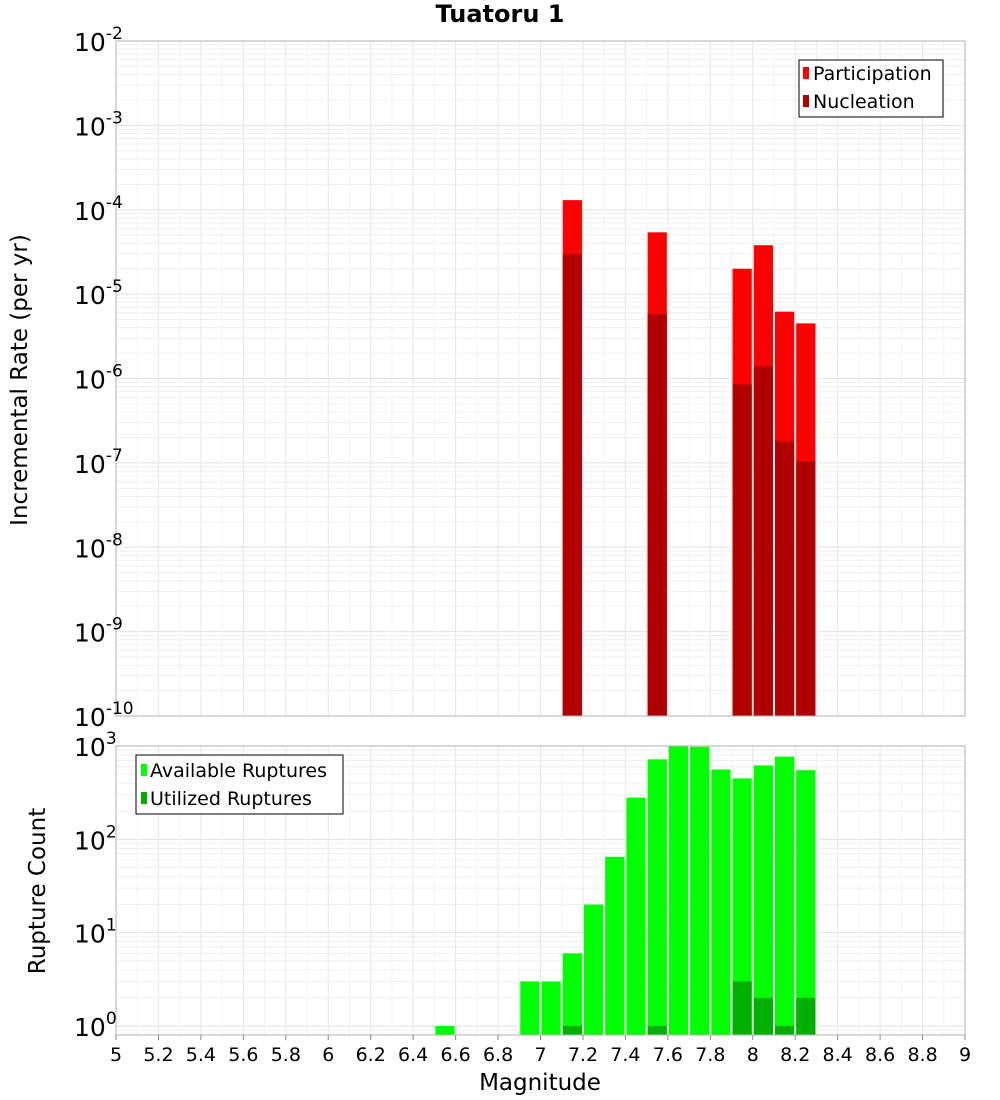  What do you see at coordinates (500, 14) in the screenshot?
I see `chart-title: Tuatoru 1` at bounding box center [500, 14].